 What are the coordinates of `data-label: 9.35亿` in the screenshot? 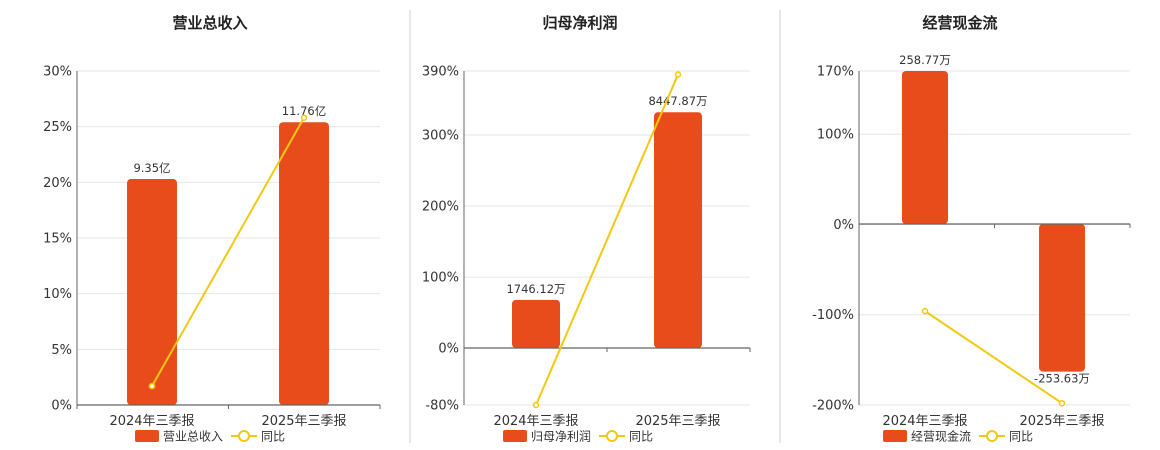 It's located at (151, 168).